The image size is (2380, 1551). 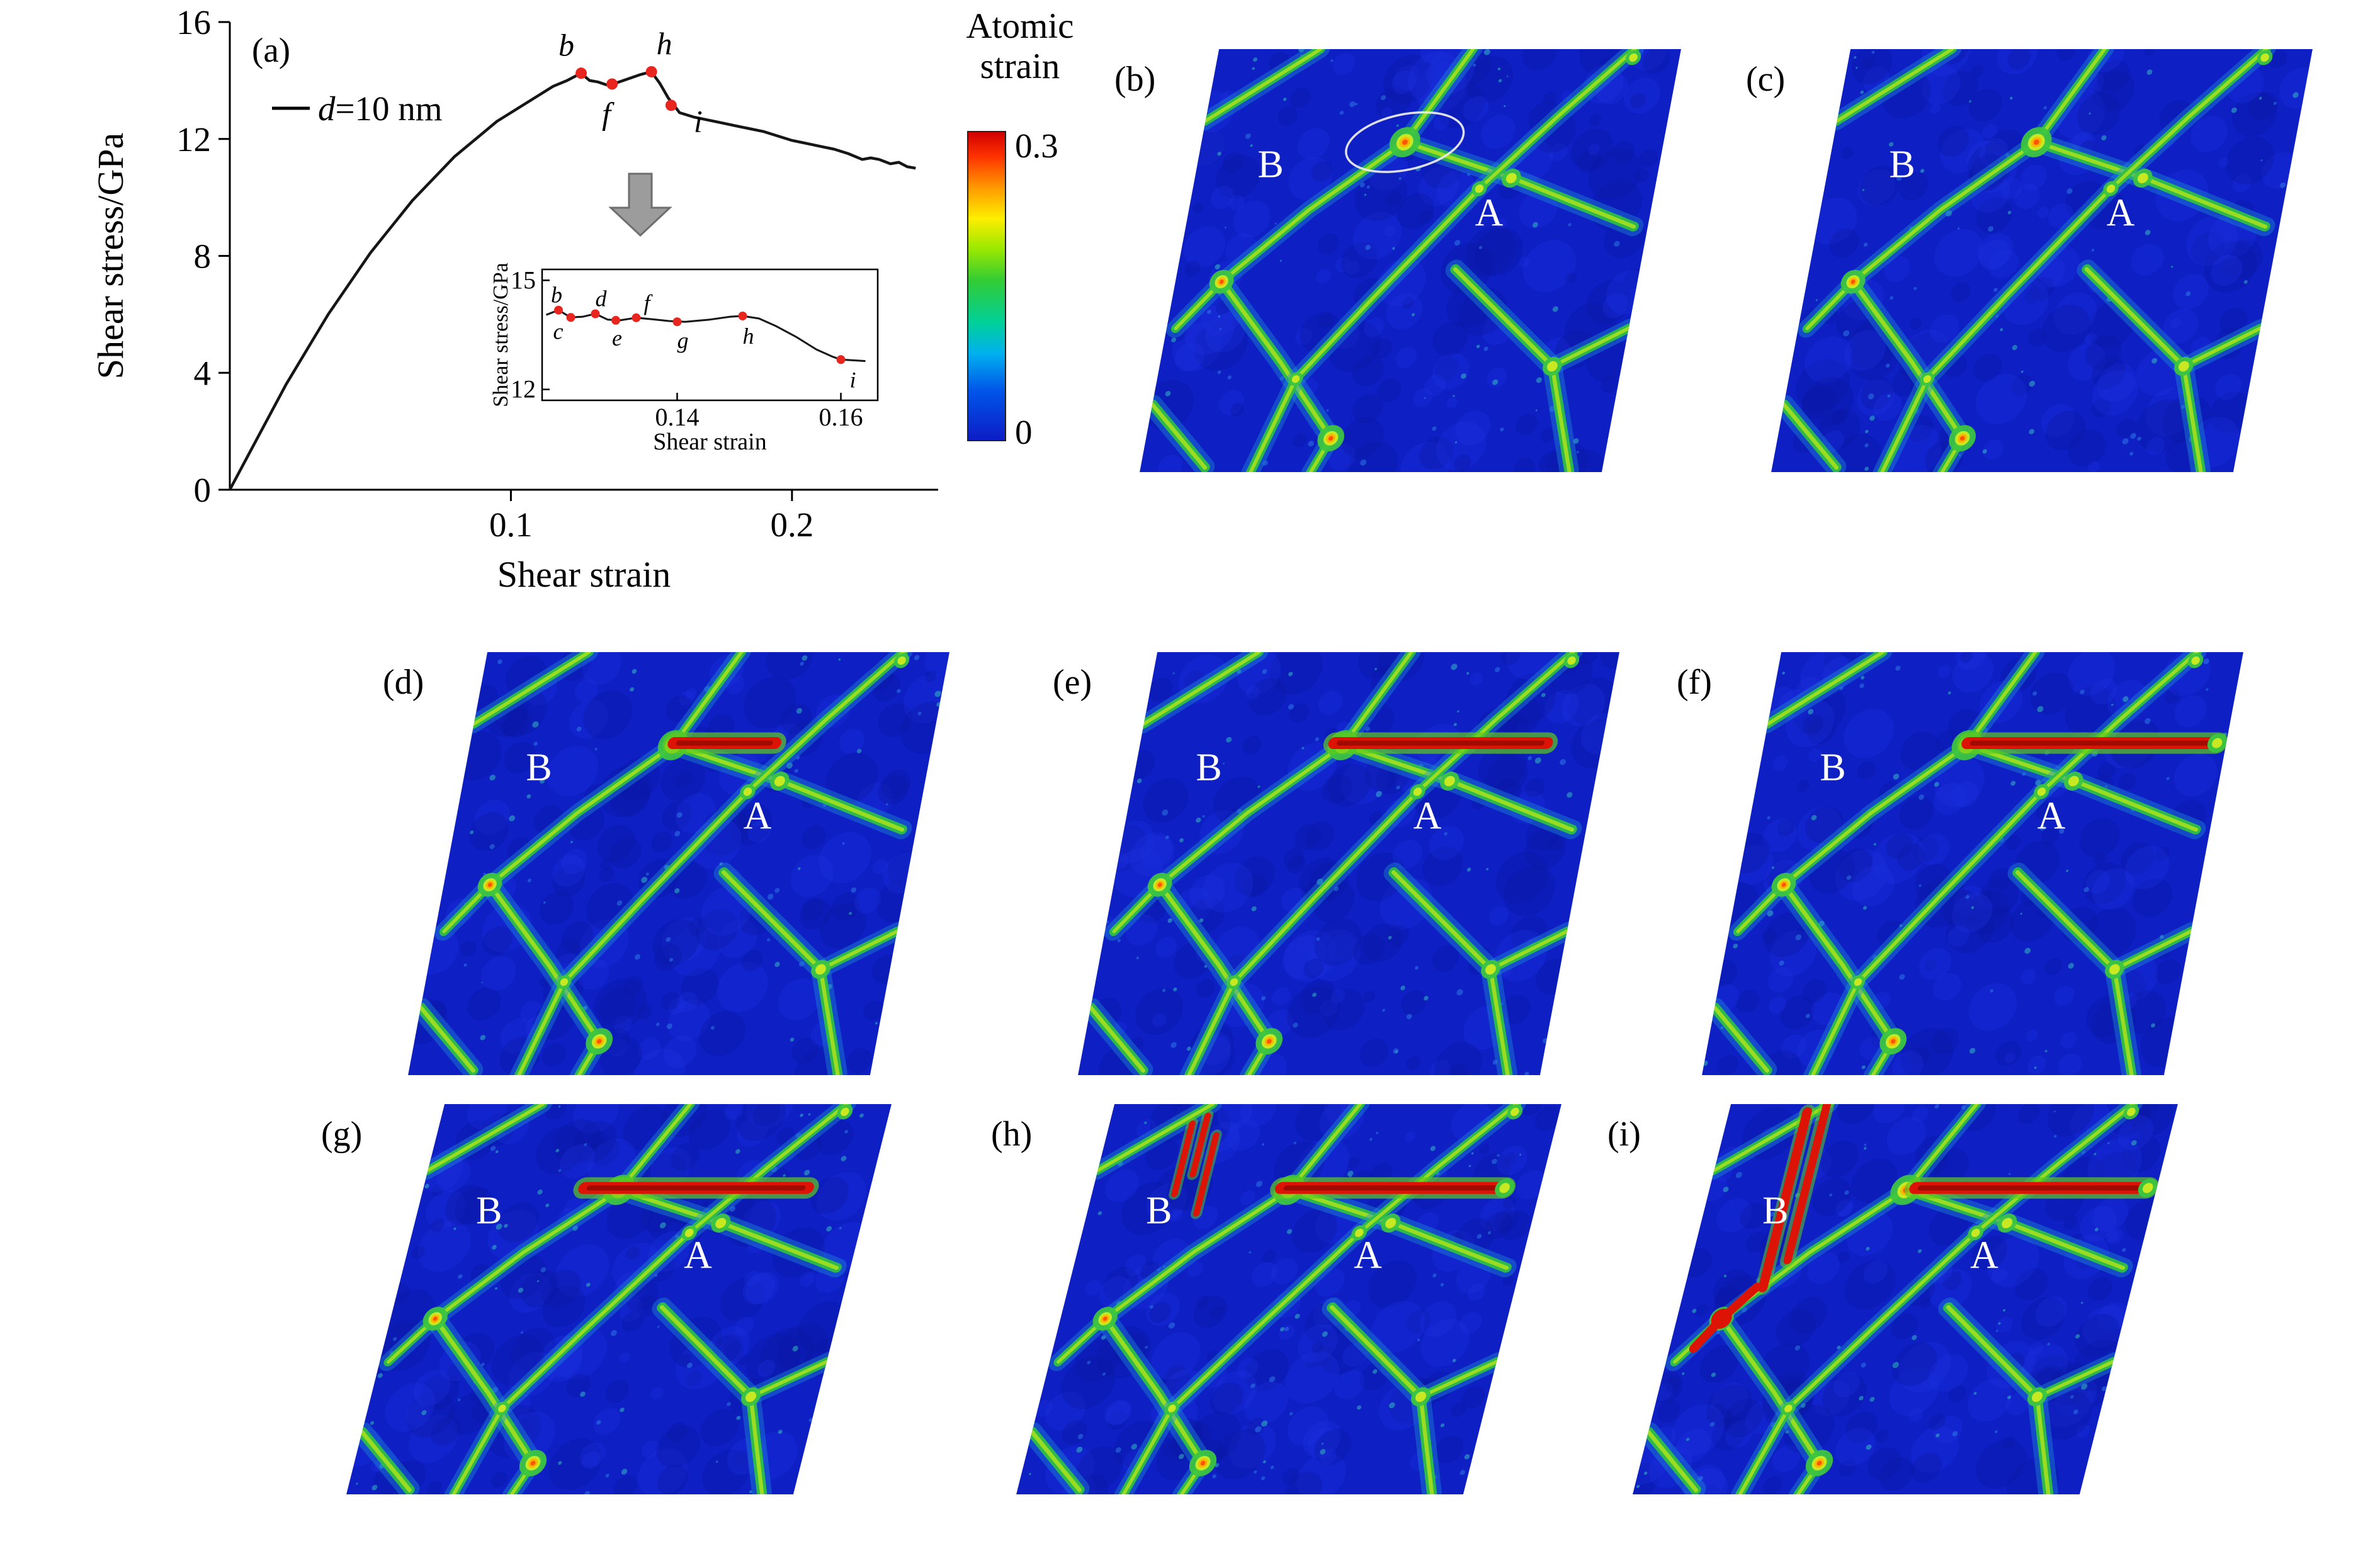 I want to click on strain-map-g: BA, so click(x=619, y=1299).